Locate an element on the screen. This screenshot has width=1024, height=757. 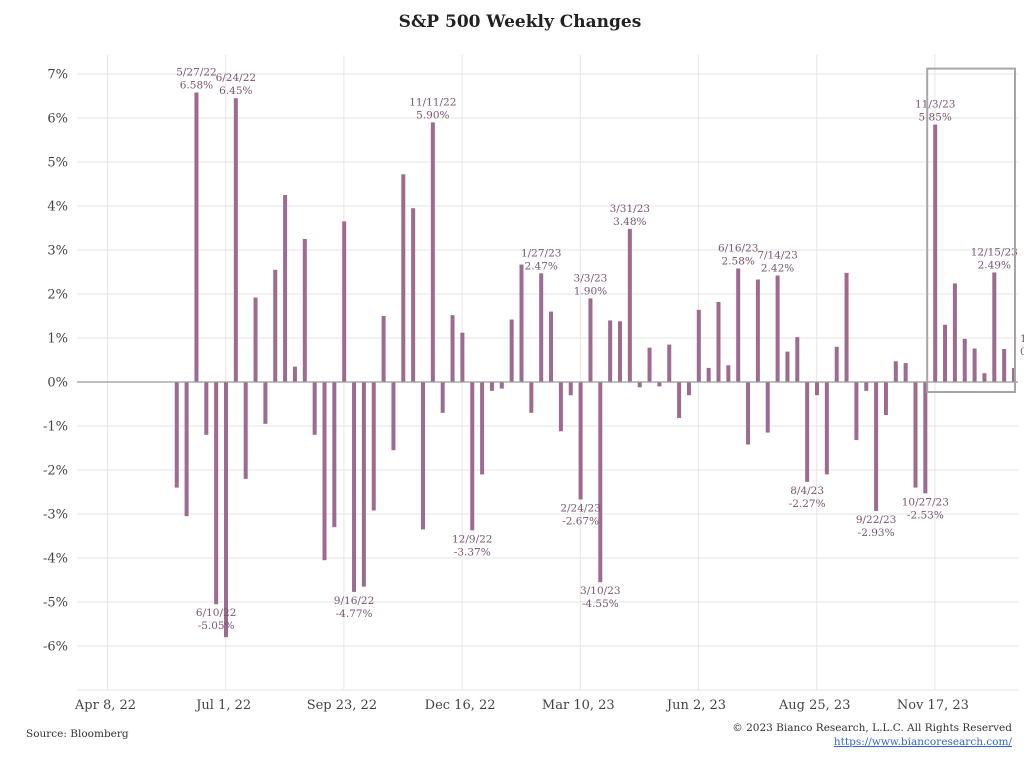
annotation-date: 3/3/23 is located at coordinates (591, 278).